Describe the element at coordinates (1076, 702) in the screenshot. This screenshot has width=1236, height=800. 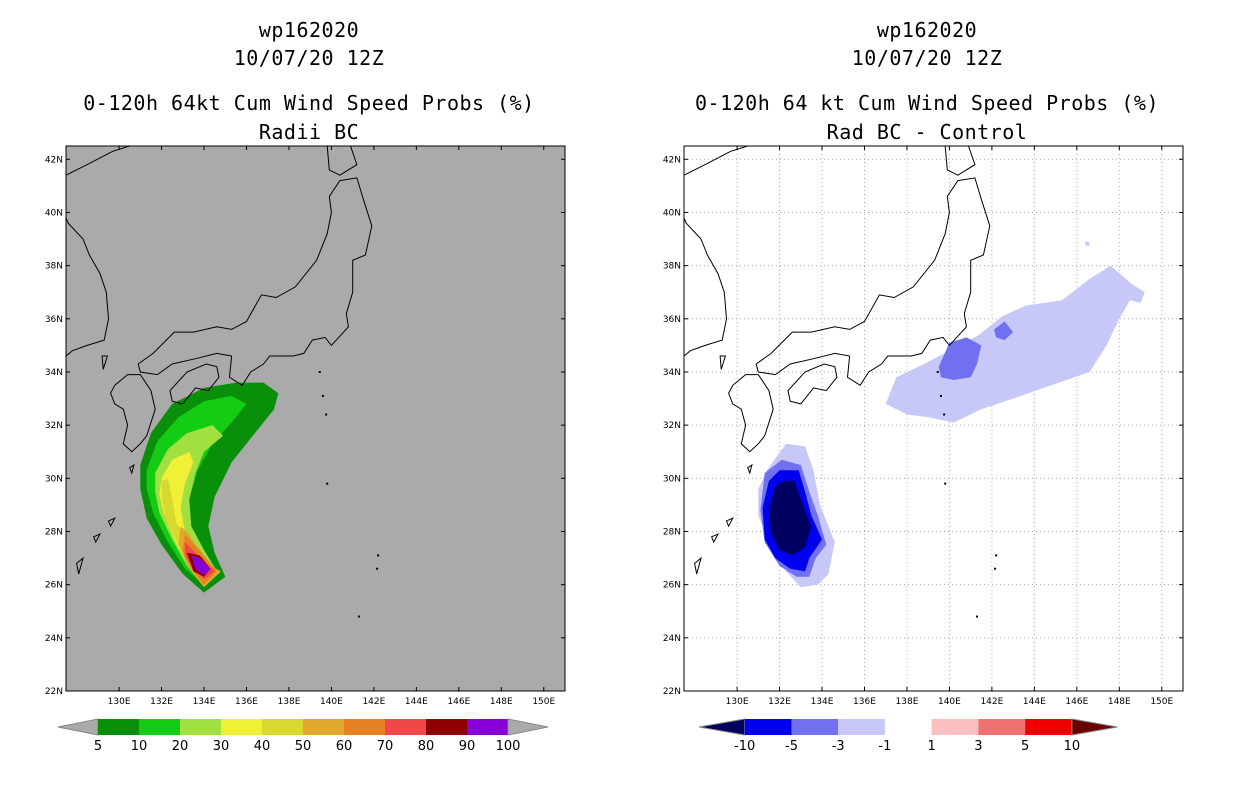
I see `x-tick-label: 146E` at that location.